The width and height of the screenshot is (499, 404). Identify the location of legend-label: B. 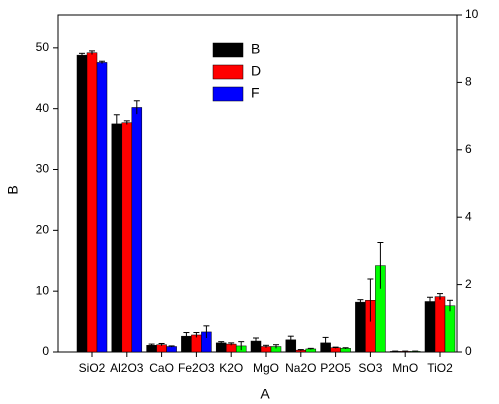
(255, 49).